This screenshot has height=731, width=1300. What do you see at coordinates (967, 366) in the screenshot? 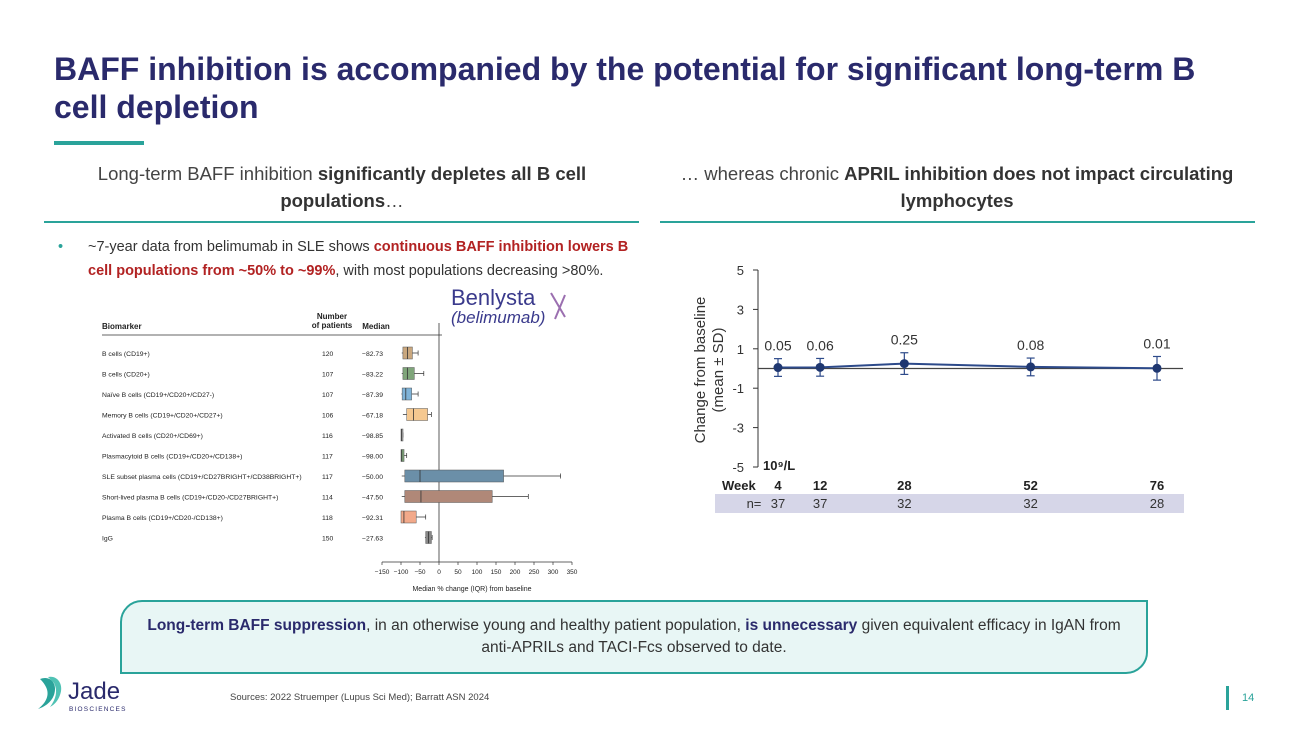
I see `line-series` at bounding box center [967, 366].